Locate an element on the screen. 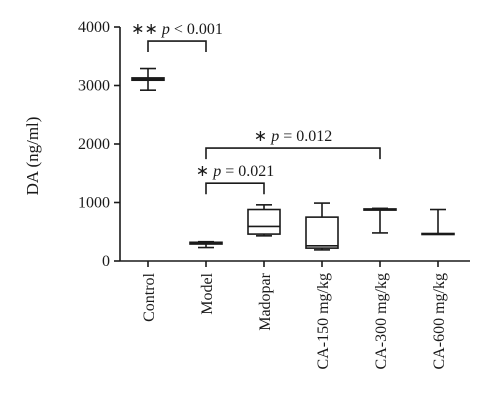  x-tick-label: CA-150 mg/kg is located at coordinates (323, 321).